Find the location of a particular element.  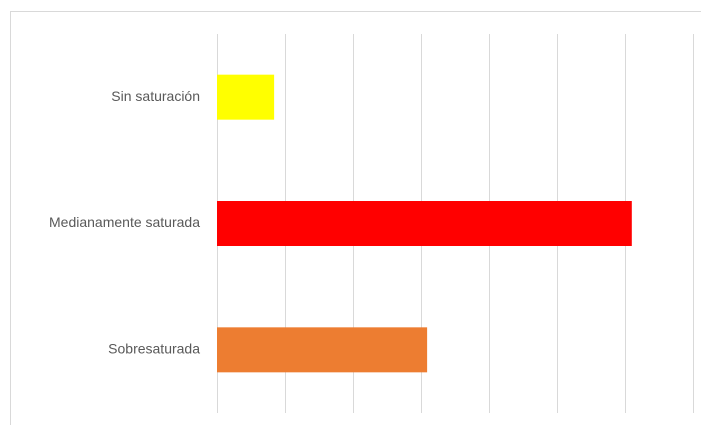

y-tick-label: Medianamente saturada is located at coordinates (124, 222).